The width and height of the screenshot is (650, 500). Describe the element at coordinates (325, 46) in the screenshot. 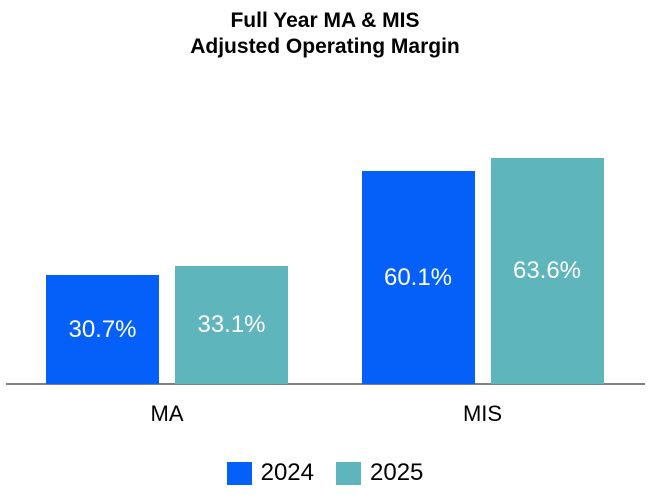

I see `chart-title-line2: Adjusted Operating Margin` at that location.